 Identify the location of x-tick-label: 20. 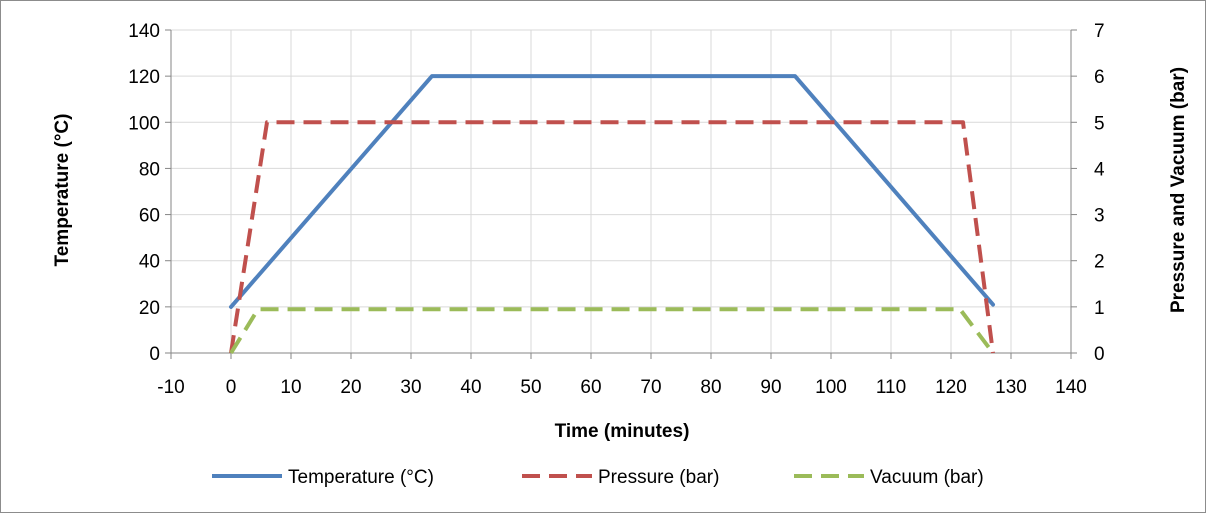
(350, 387).